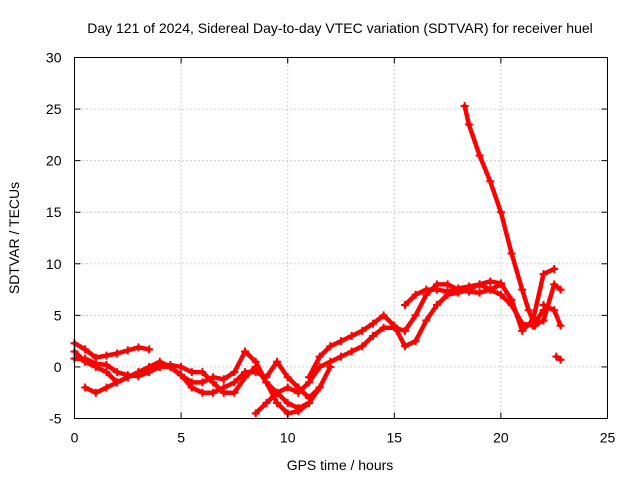 The height and width of the screenshot is (485, 640). Describe the element at coordinates (75, 438) in the screenshot. I see `x-tick-label: 0` at that location.